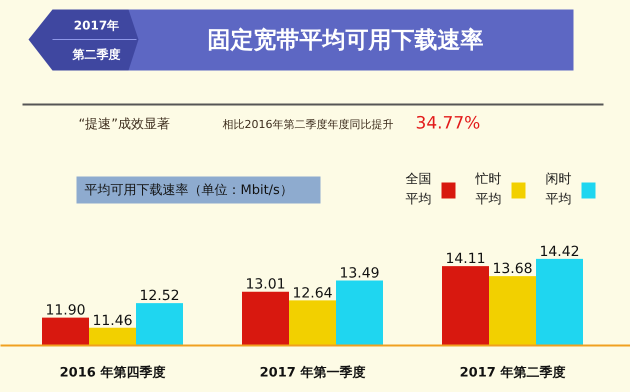 The width and height of the screenshot is (630, 392). Describe the element at coordinates (113, 372) in the screenshot. I see `x-tick-label: 2016 年第四季度` at that location.